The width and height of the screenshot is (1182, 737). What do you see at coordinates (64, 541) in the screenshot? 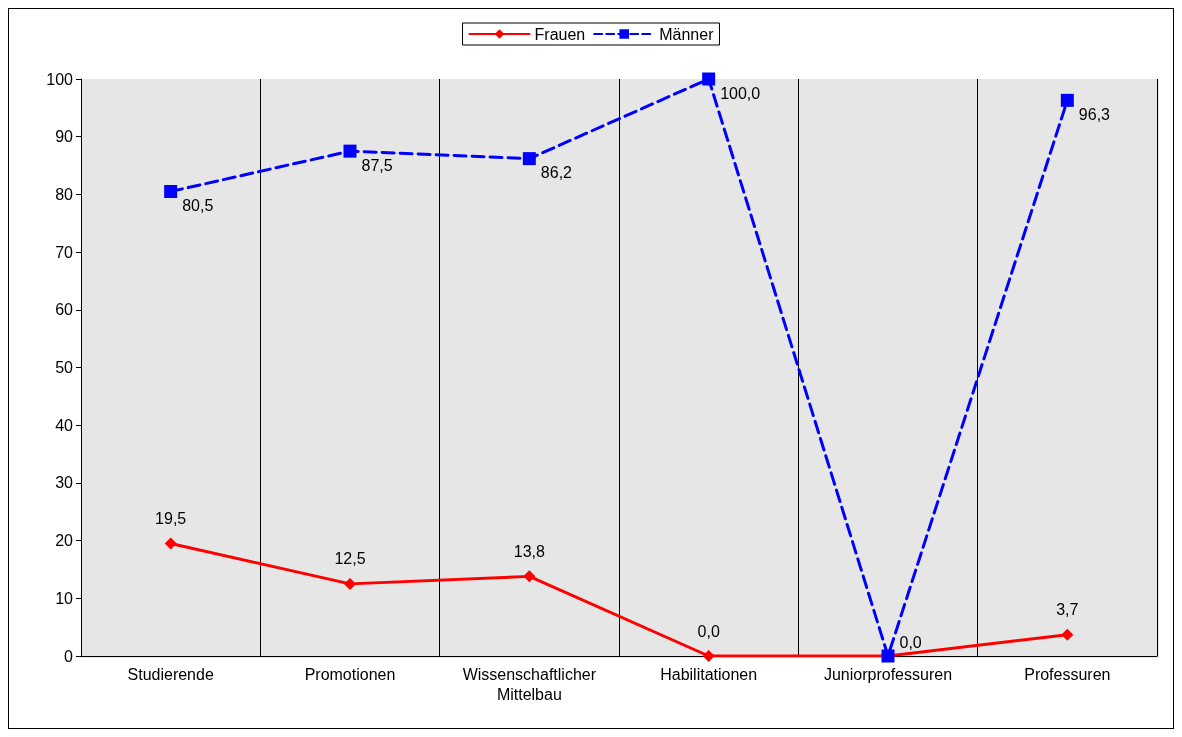
I see `y-tick-label: 20` at bounding box center [64, 541].